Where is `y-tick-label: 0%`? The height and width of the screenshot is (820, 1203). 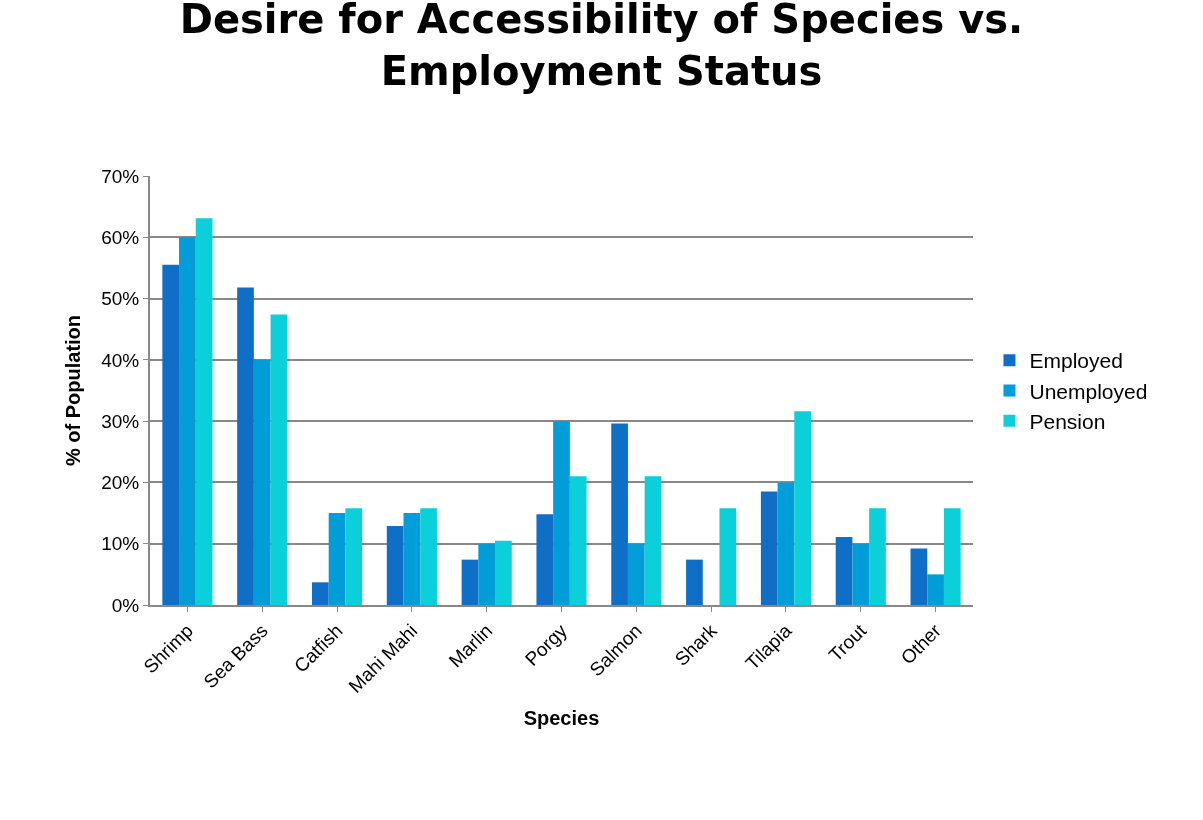
y-tick-label: 0% is located at coordinates (125, 605).